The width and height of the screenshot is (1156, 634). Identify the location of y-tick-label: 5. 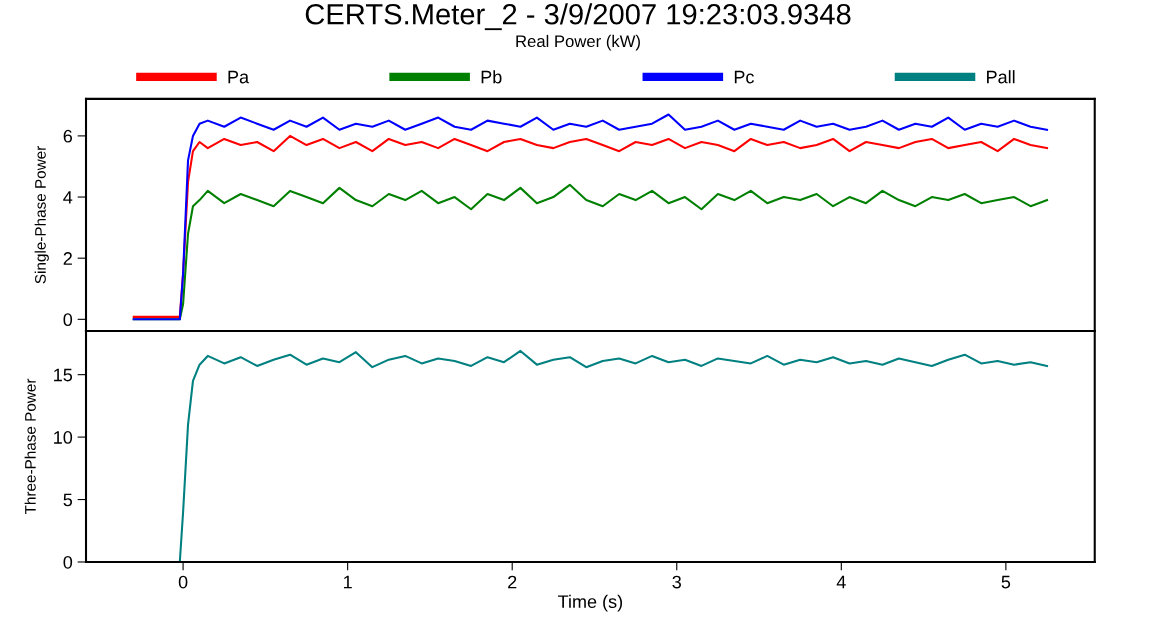
(68, 500).